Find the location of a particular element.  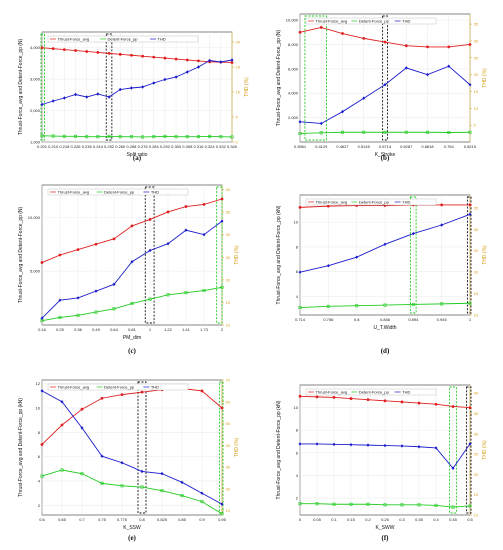

panel-caption: (b) is located at coordinates (385, 158).